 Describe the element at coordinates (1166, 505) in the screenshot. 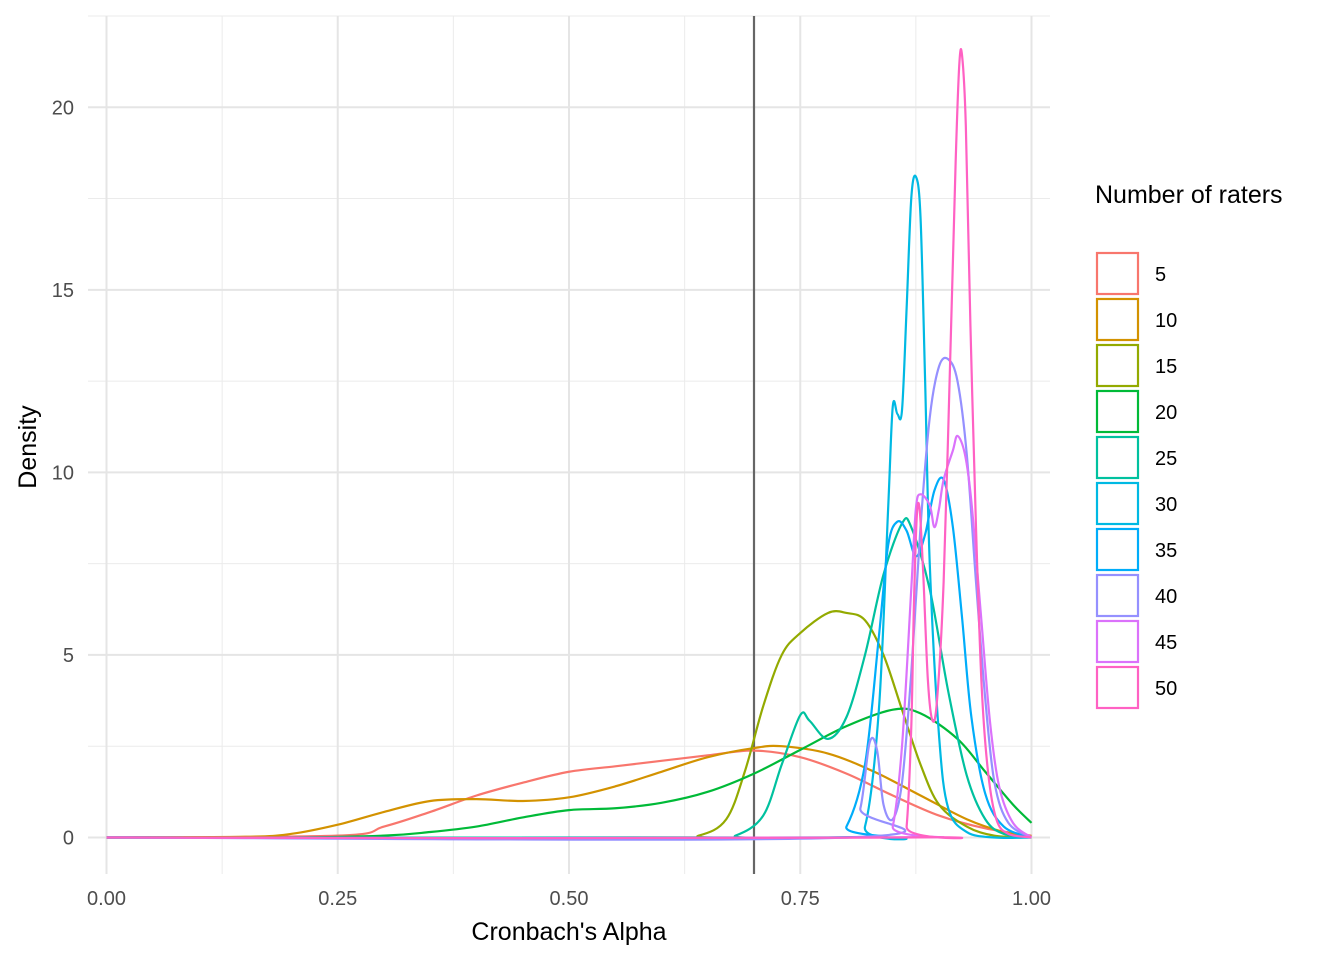

I see `legend-label: 30` at that location.